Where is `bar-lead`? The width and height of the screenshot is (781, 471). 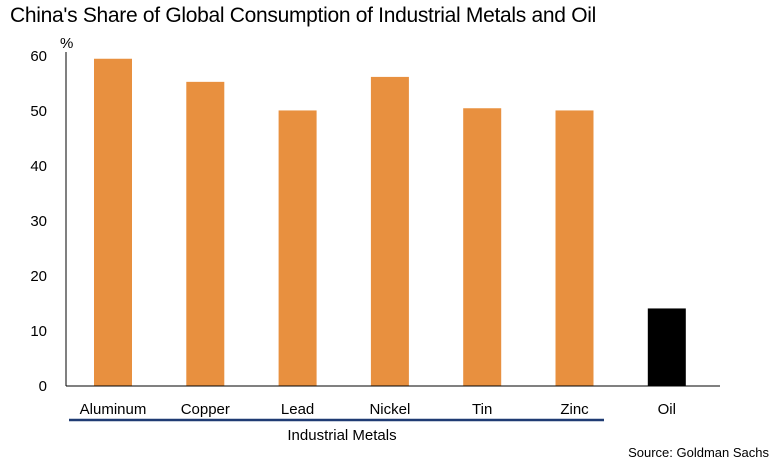
bar-lead is located at coordinates (297, 248).